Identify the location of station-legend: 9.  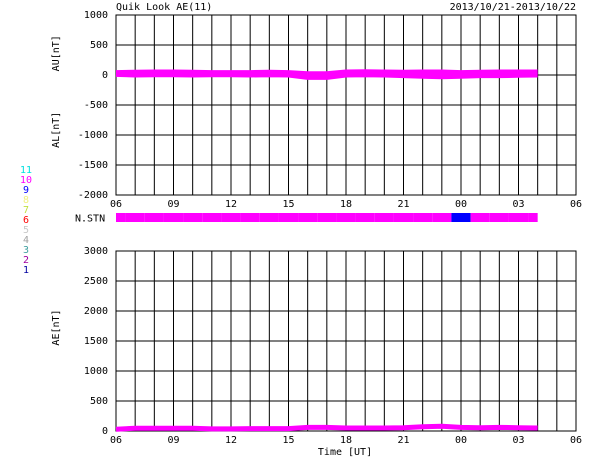
(26, 190).